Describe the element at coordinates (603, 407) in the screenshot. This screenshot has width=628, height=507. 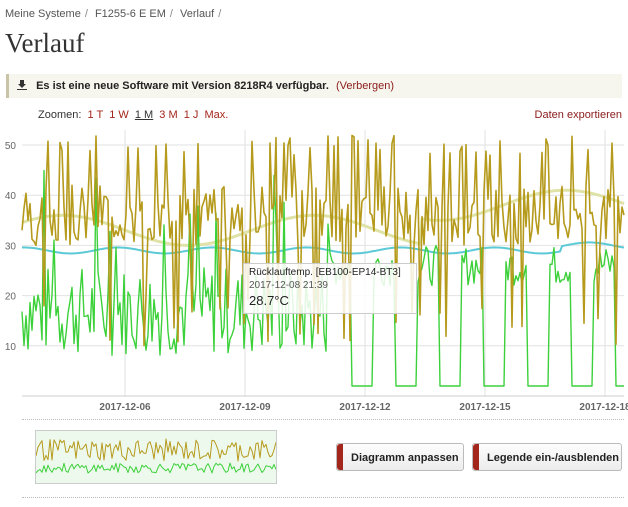
I see `x-tick-label: 2017-12-18` at that location.